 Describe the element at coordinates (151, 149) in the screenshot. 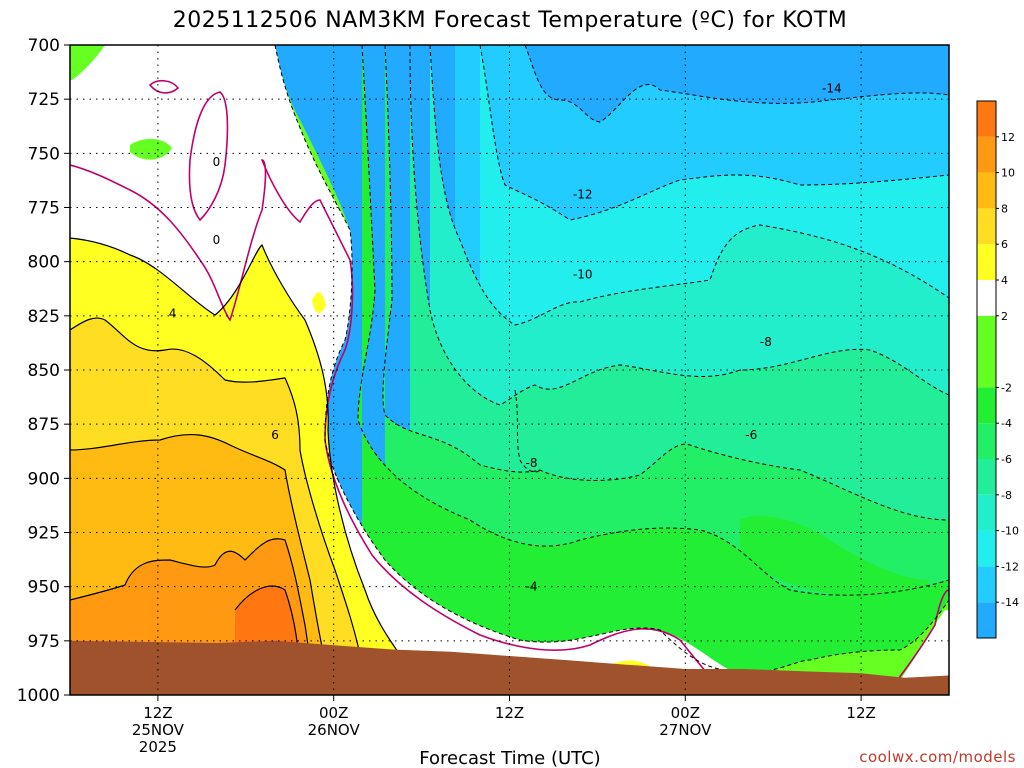

I see `band-zero-blob-ul2` at that location.